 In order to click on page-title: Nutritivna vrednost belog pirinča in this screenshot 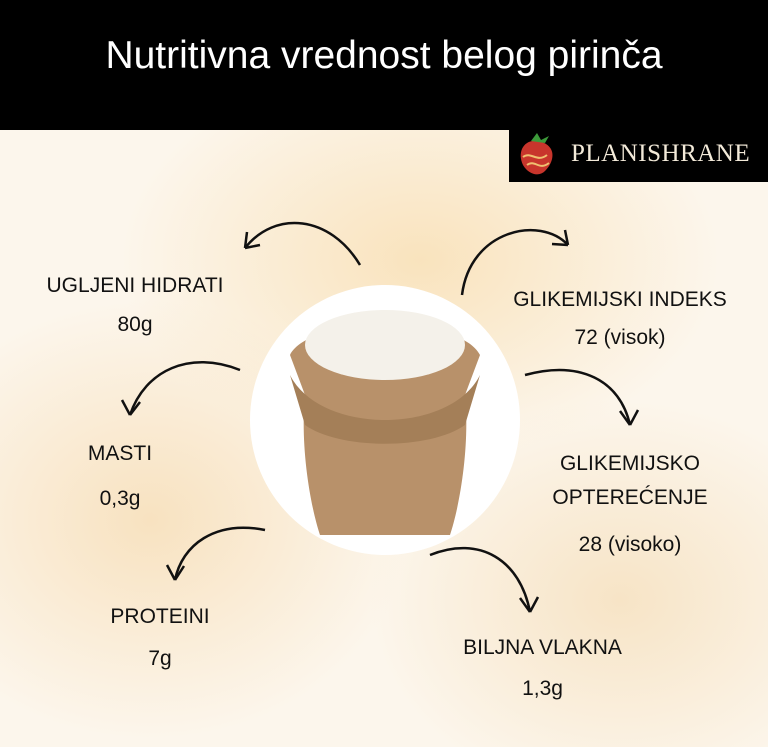, I will do `click(384, 55)`.